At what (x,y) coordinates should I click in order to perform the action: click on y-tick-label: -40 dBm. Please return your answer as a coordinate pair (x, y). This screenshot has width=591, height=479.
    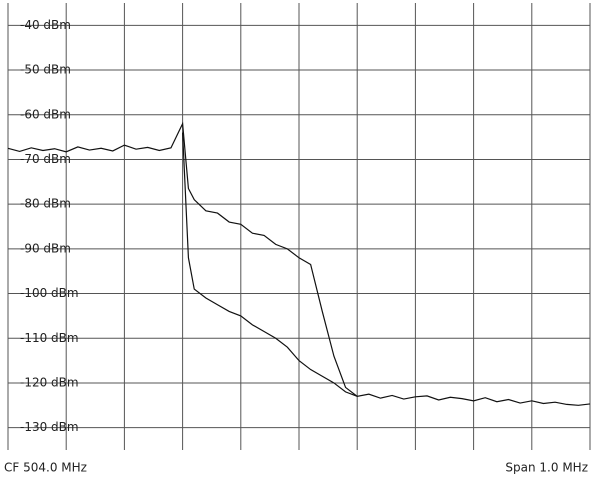
    Looking at the image, I should click on (45, 25).